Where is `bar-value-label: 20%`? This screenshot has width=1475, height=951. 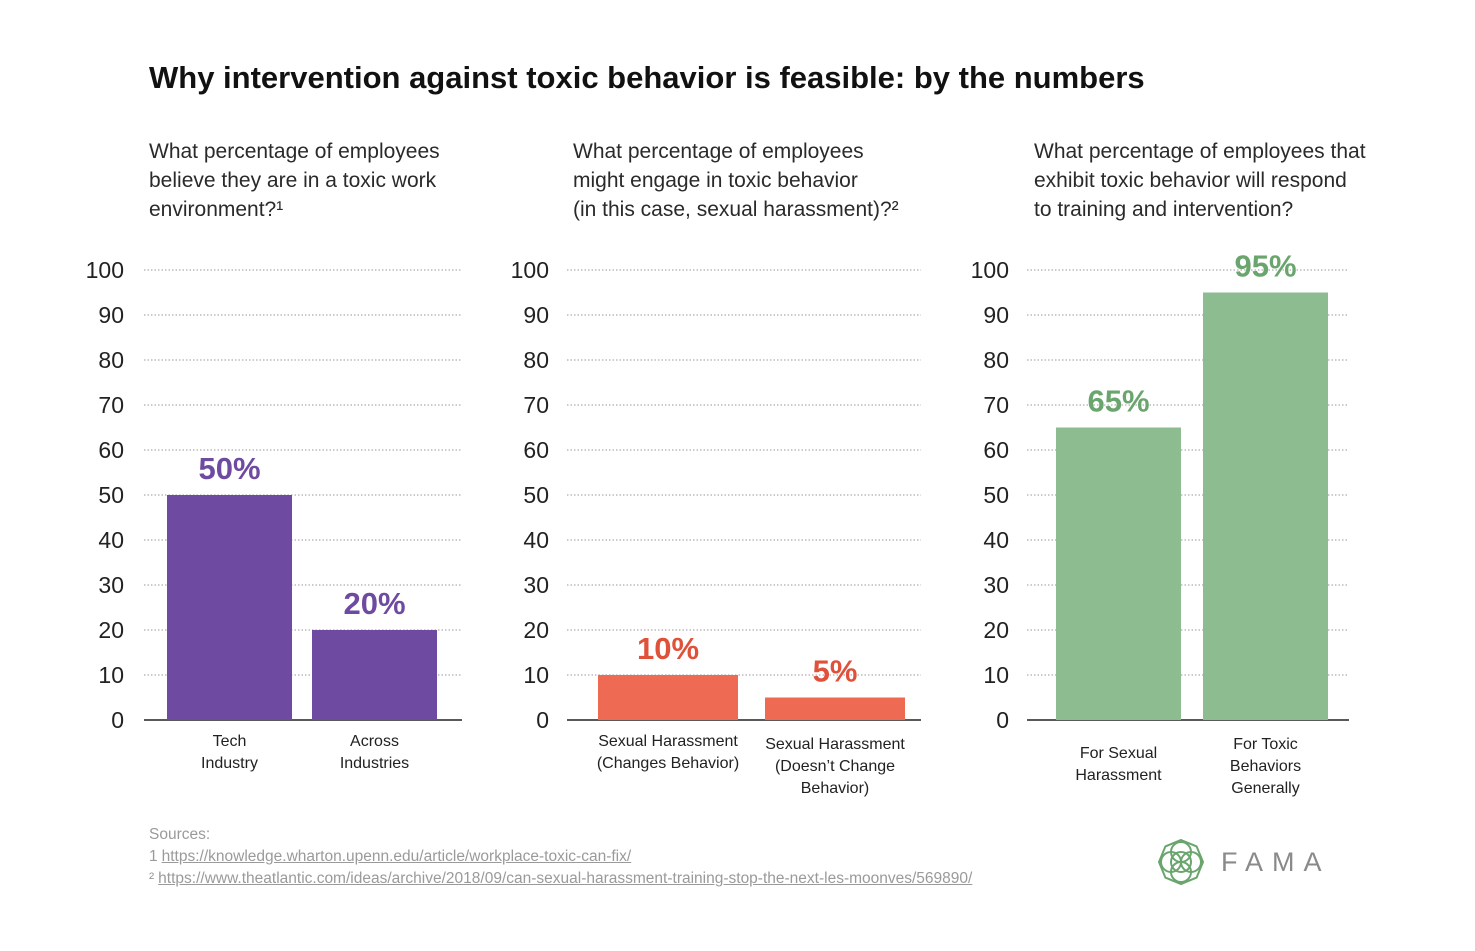
bar-value-label: 20% is located at coordinates (374, 603).